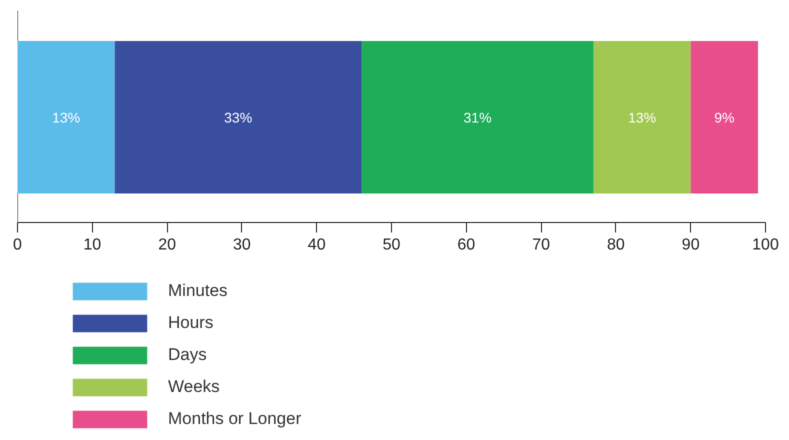  What do you see at coordinates (92, 245) in the screenshot?
I see `x-tick-label: 10` at bounding box center [92, 245].